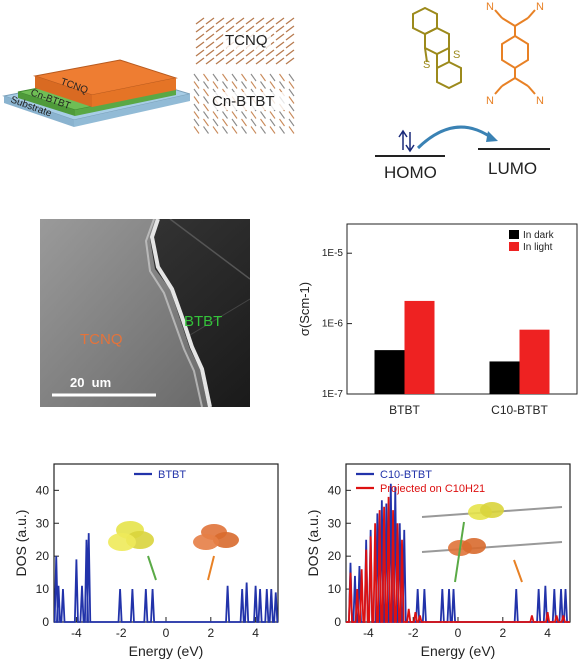 The image size is (584, 661). Describe the element at coordinates (203, 321) in the screenshot. I see `sem-label-btbt: BTBT` at that location.